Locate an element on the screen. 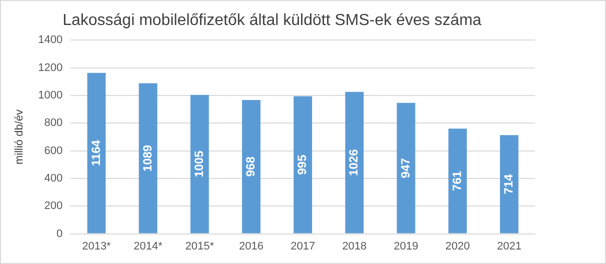 Image resolution: width=606 pixels, height=264 pixels. y-axis-title: millió db/év is located at coordinates (20, 136).